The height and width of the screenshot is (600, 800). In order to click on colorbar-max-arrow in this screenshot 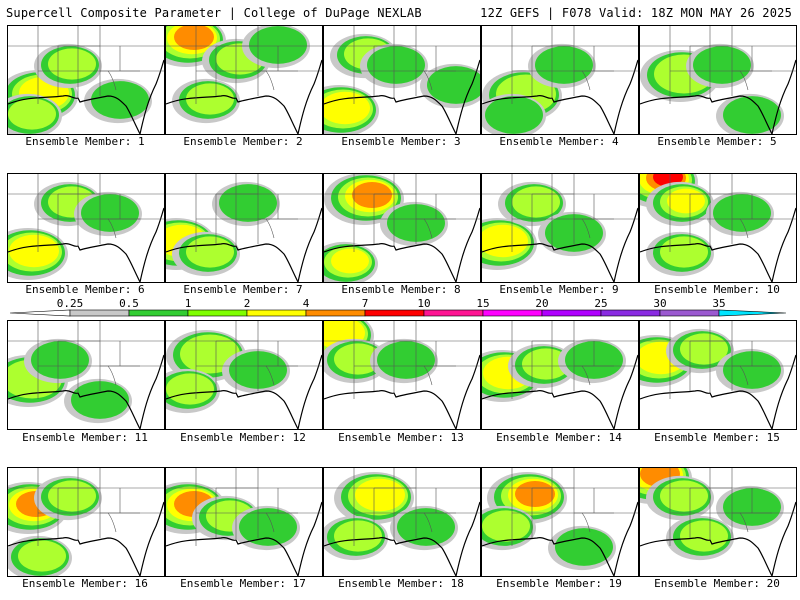, I will do `click(752, 313)`.